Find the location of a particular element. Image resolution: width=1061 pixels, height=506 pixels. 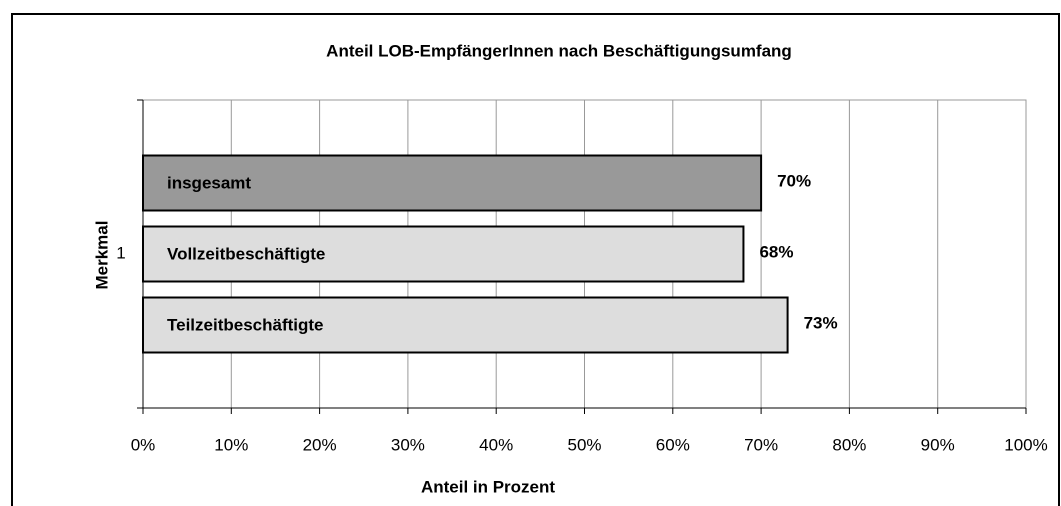

x-tick-label: 30% is located at coordinates (408, 444).